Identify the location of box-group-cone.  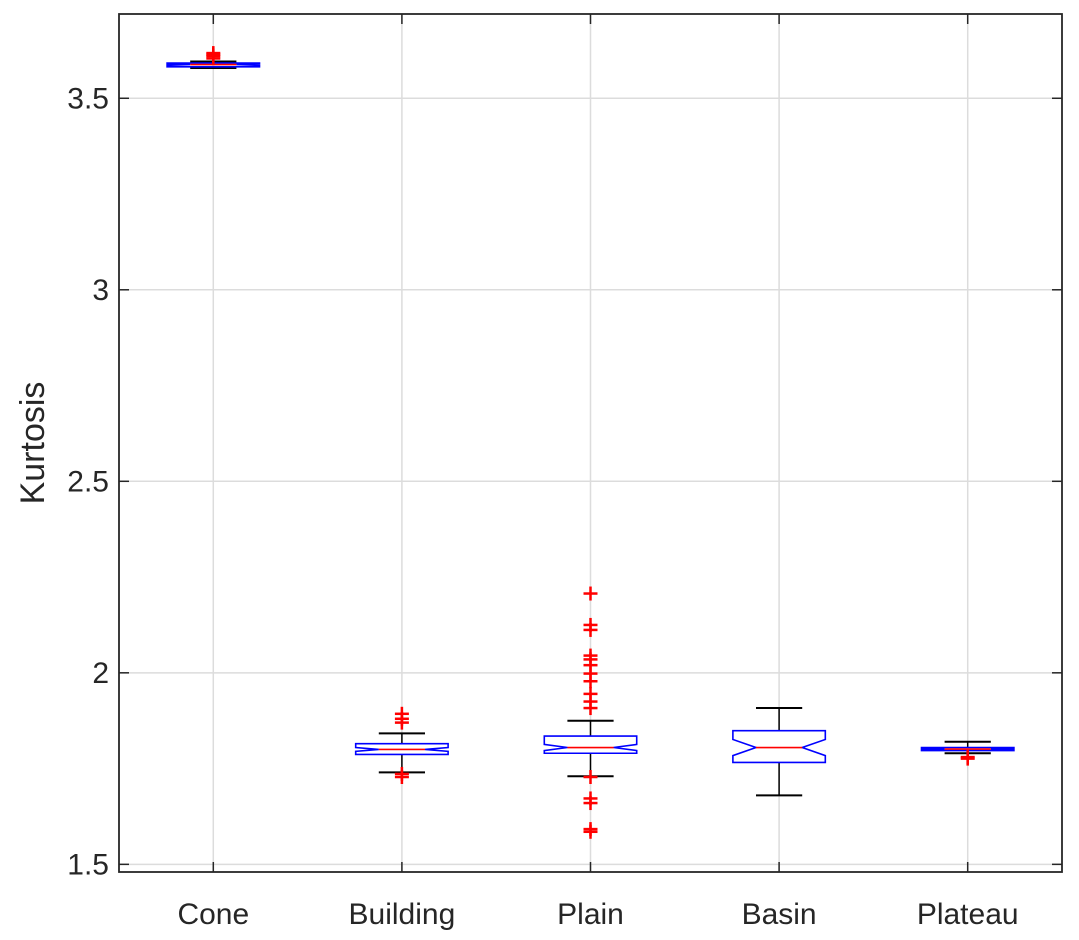
(213, 58).